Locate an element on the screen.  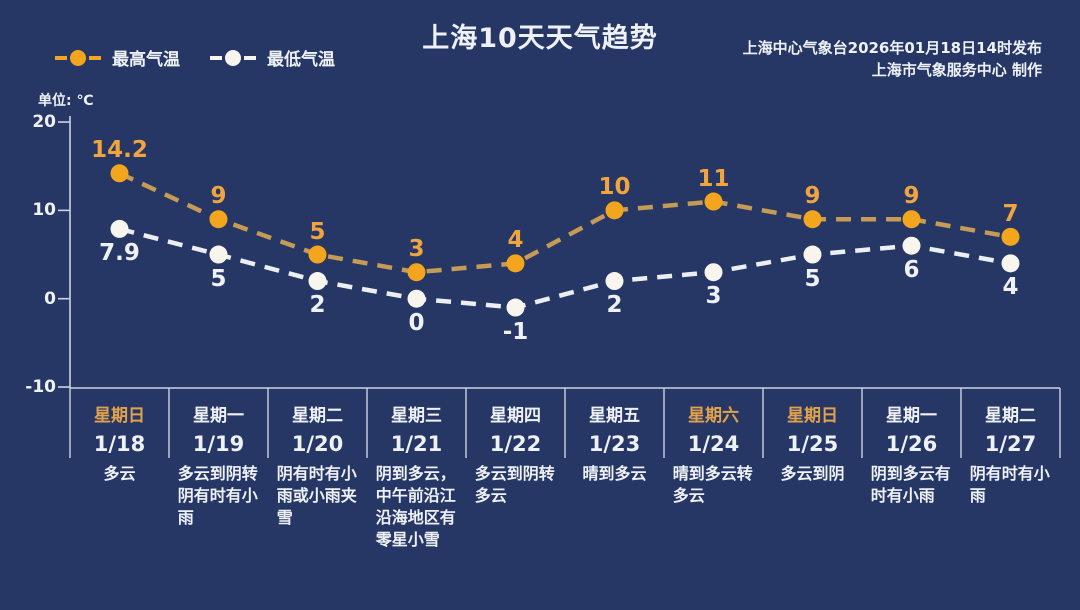
day-cell: 星期三 1/21 is located at coordinates (416, 423).